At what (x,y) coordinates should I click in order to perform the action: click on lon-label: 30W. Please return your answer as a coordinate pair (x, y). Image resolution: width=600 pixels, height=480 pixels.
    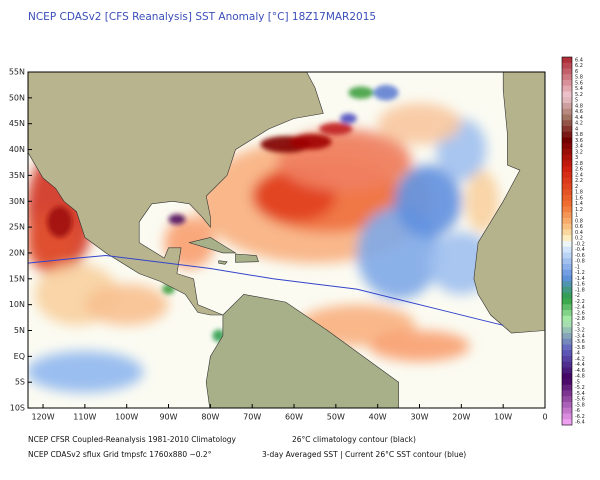
    Looking at the image, I should click on (419, 417).